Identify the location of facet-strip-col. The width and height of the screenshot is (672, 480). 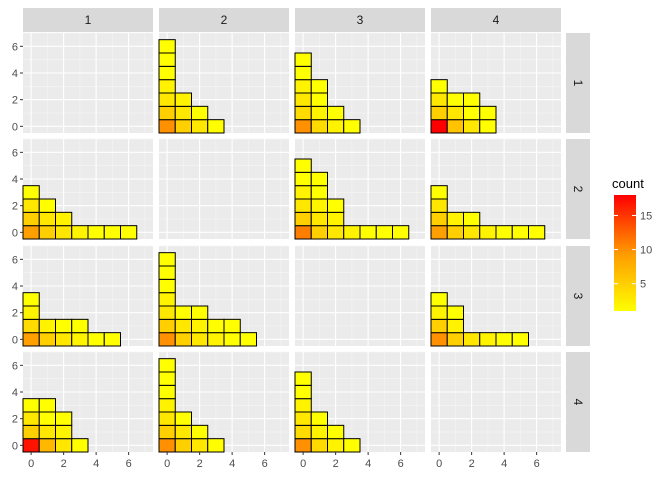
(496, 20).